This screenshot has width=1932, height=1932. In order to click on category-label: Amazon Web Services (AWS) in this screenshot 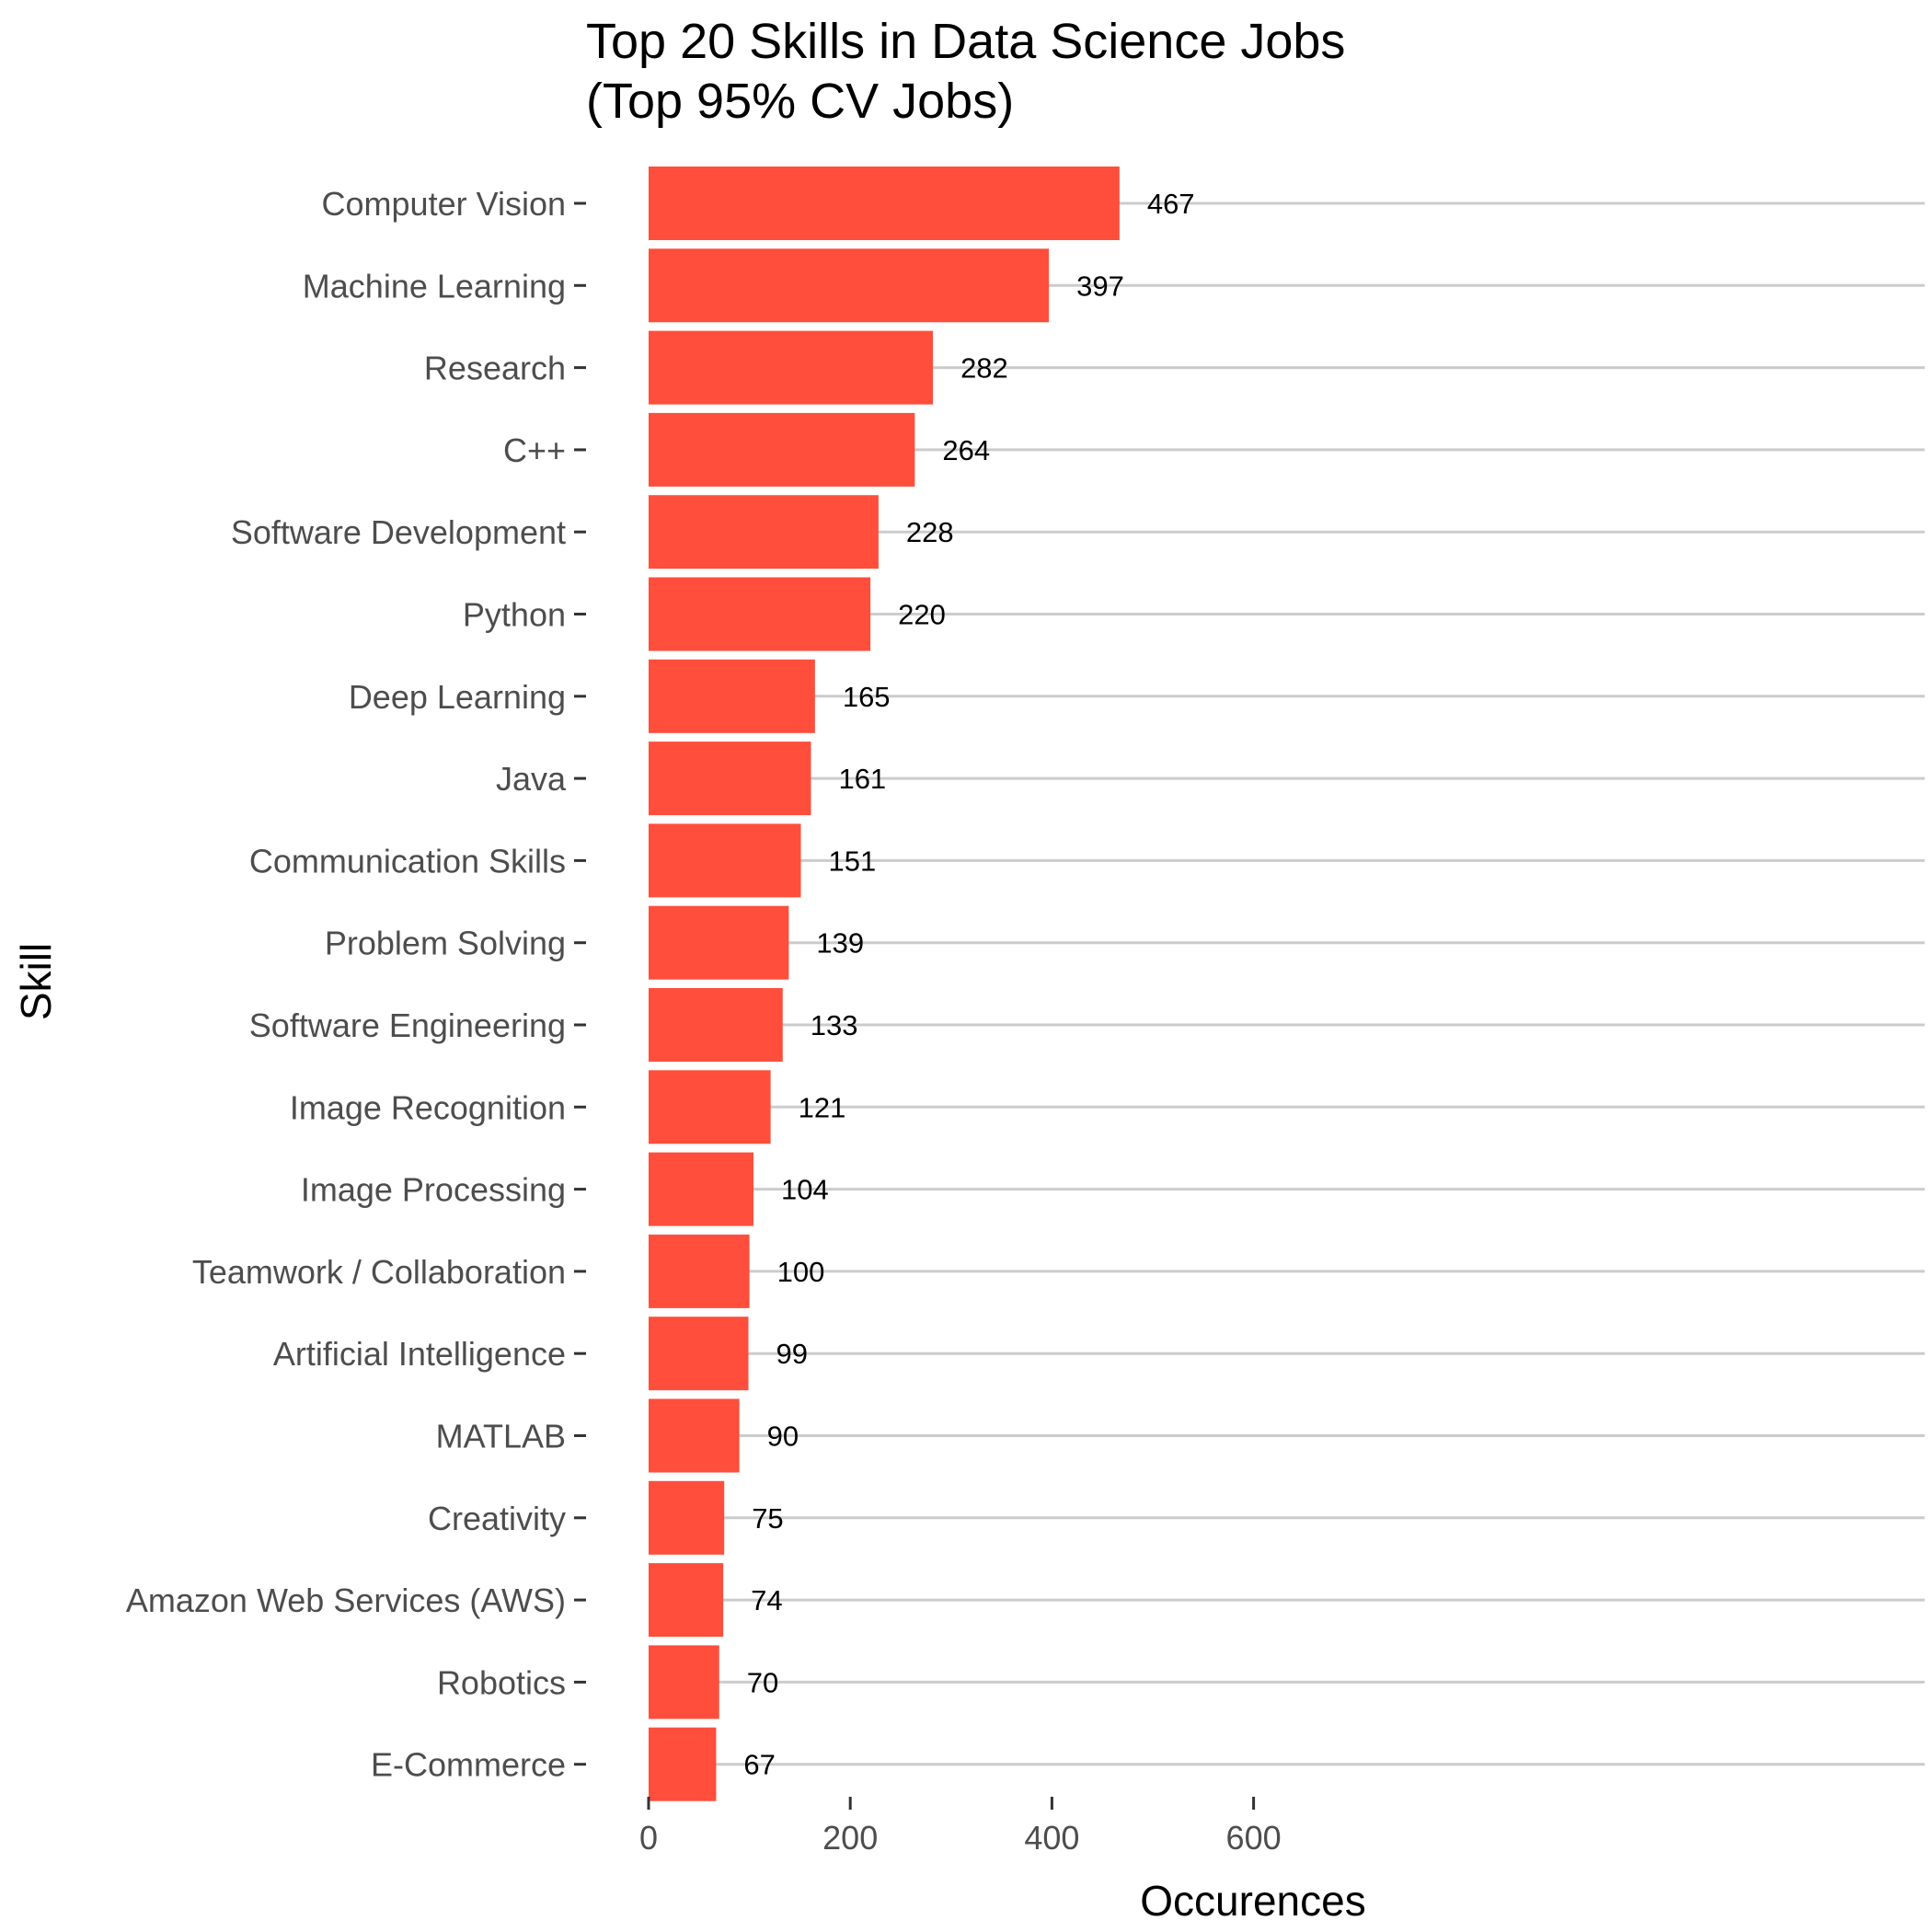, I will do `click(346, 1600)`.